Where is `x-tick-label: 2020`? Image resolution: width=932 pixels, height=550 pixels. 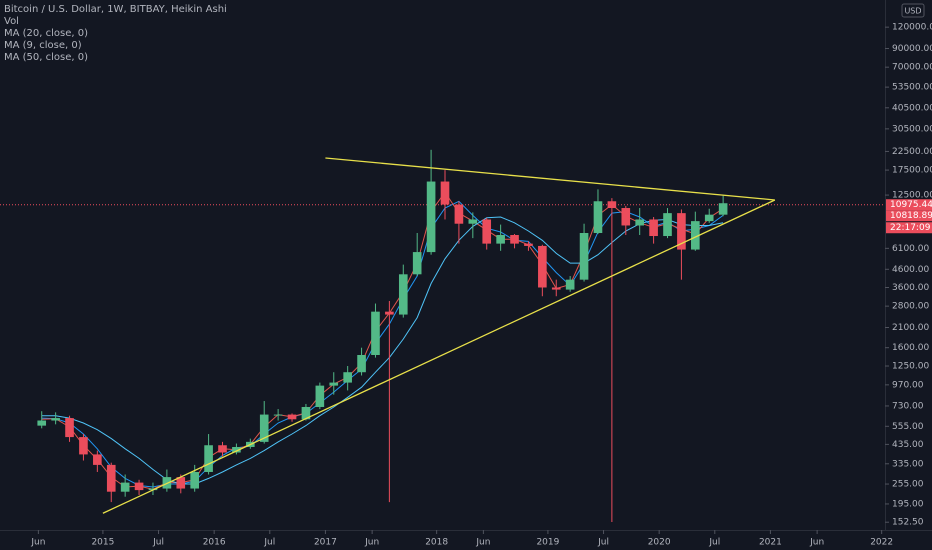
x-tick-label: 2020 is located at coordinates (659, 543).